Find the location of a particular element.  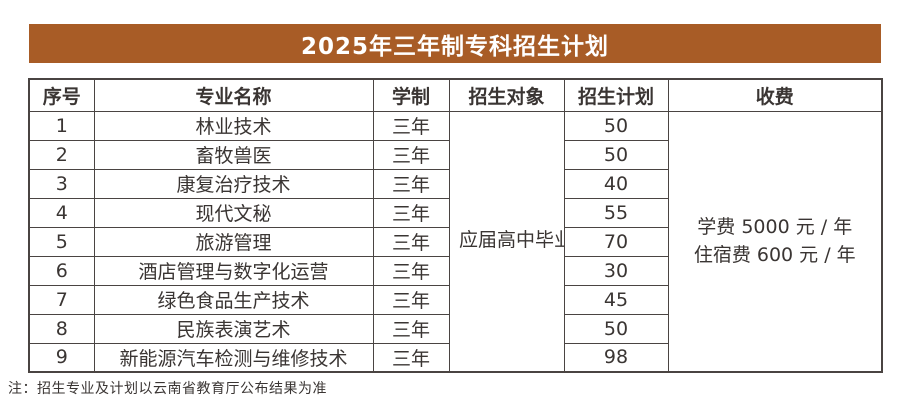

target-merged-cell: 应届高中毕业生 is located at coordinates (506, 241).